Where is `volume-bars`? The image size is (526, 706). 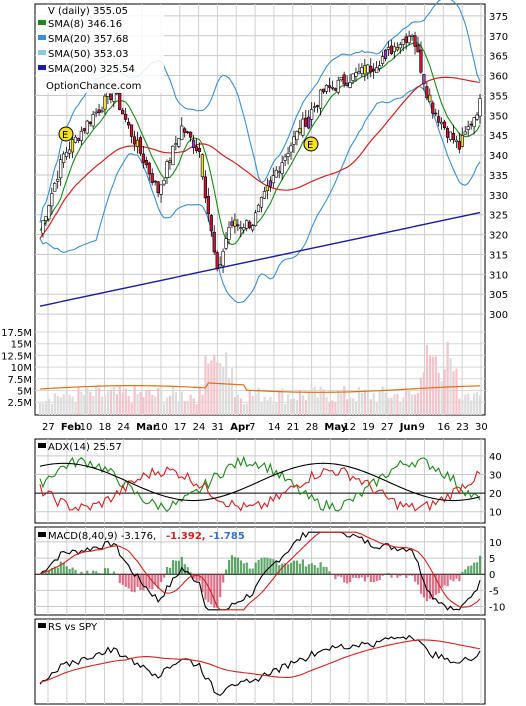
volume-bars is located at coordinates (260, 378).